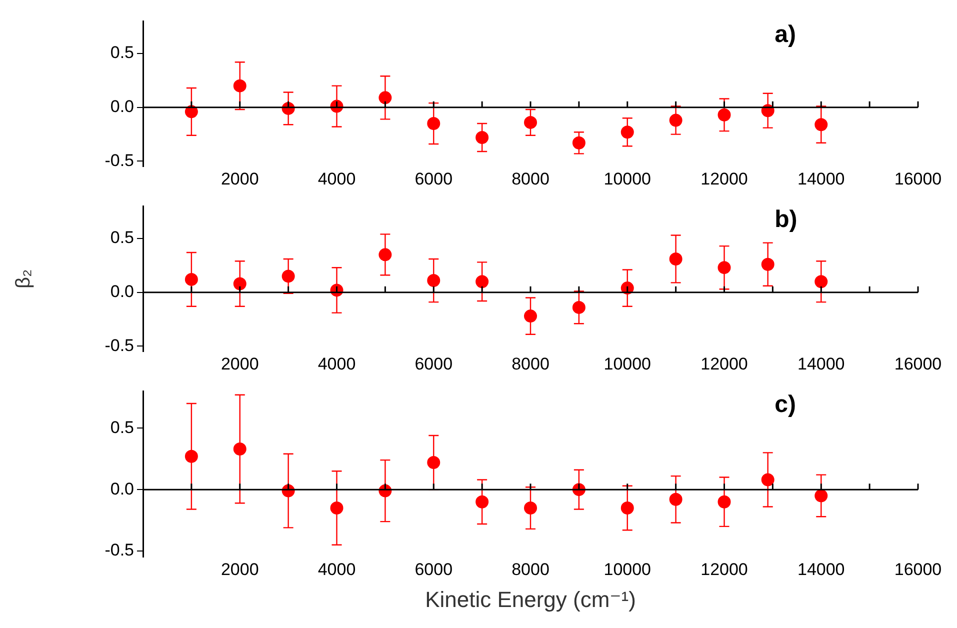 This screenshot has height=628, width=957. I want to click on x-axis-title: Kinetic Energy (cm⁻¹), so click(530, 599).